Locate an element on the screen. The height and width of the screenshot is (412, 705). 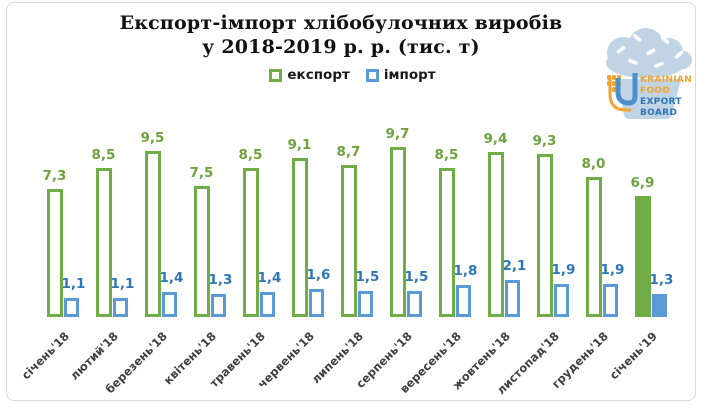
export-value-label: 7,3 is located at coordinates (54, 176).